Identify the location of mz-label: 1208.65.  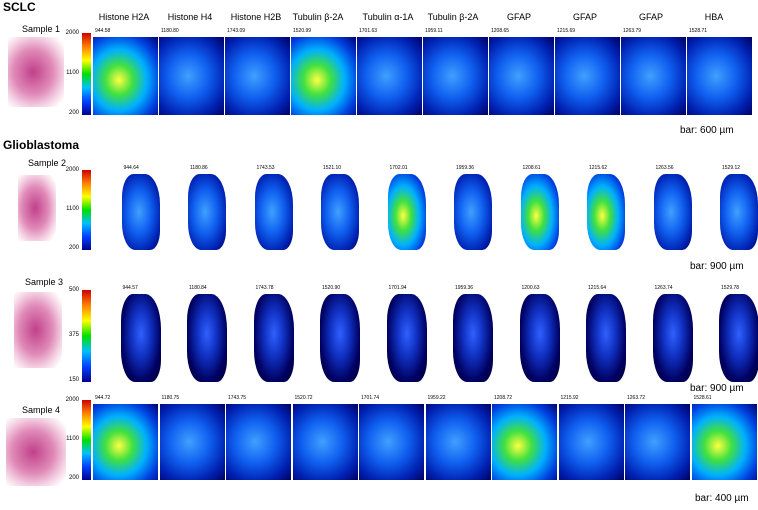
(500, 31).